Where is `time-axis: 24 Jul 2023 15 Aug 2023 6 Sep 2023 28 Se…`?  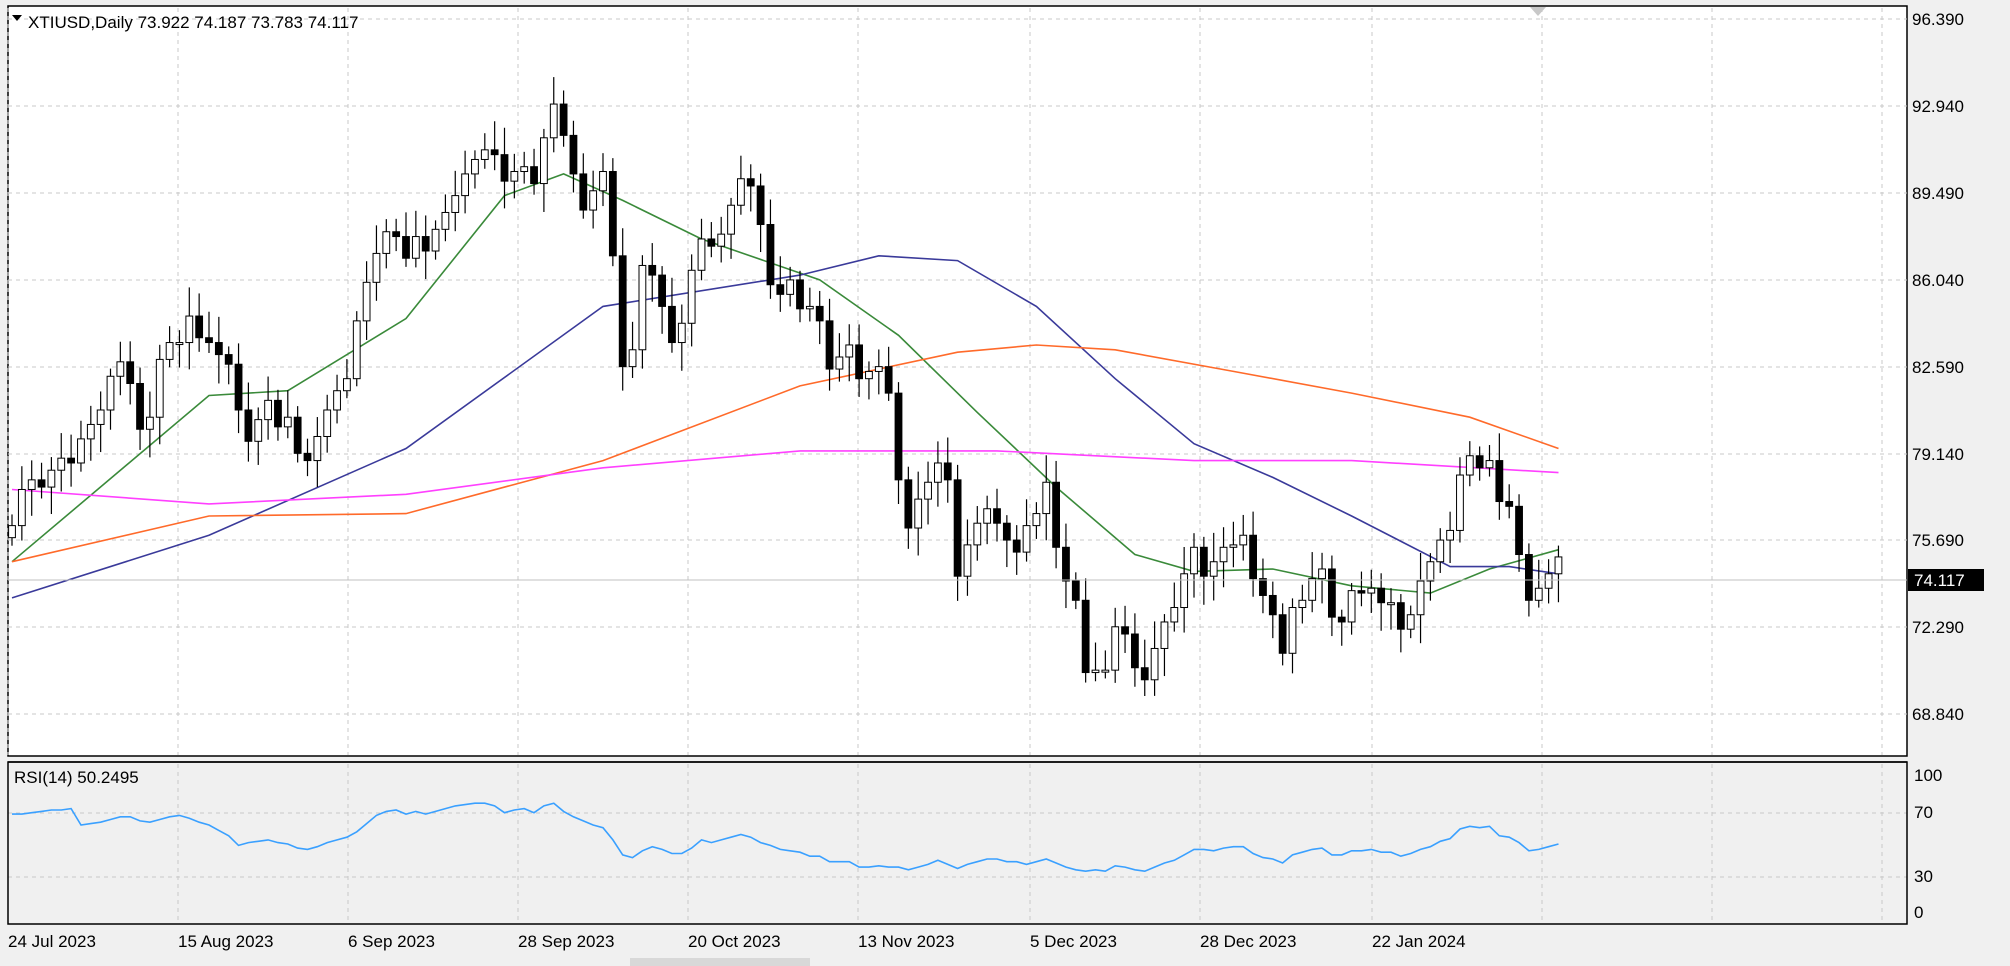 time-axis: 24 Jul 2023 15 Aug 2023 6 Sep 2023 28 Se… is located at coordinates (737, 941).